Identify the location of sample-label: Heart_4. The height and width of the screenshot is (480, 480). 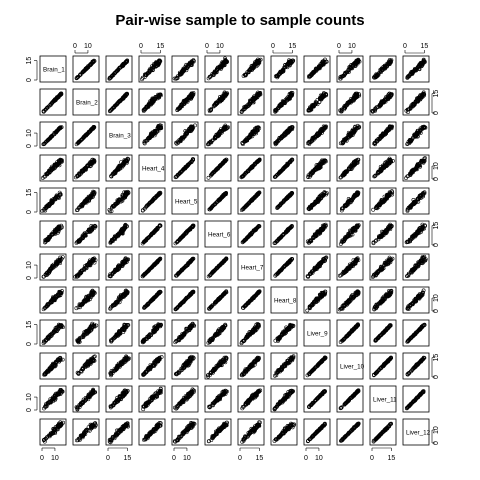
(153, 169).